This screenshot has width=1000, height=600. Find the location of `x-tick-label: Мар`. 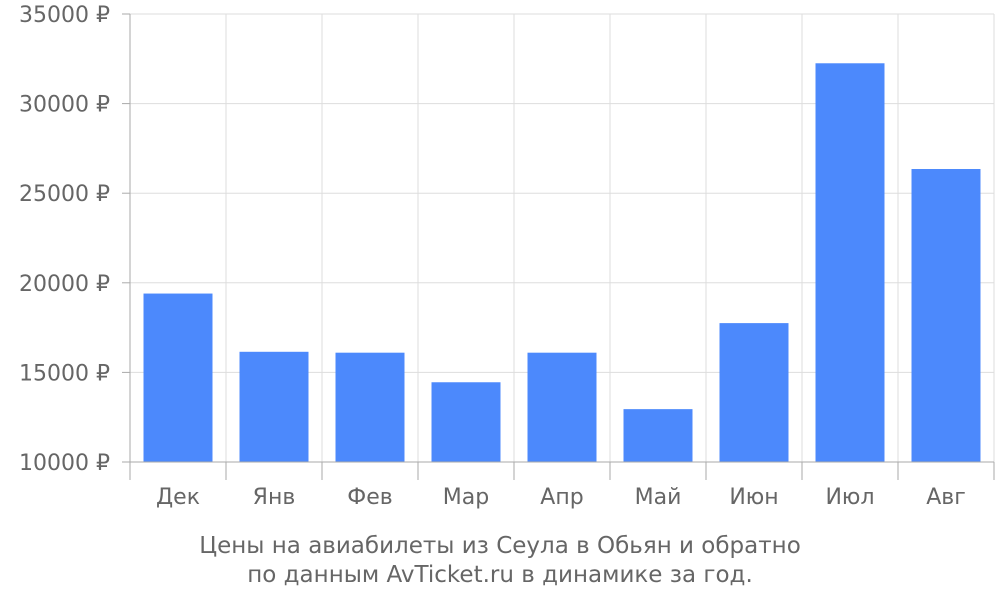

x-tick-label: Мар is located at coordinates (466, 497).